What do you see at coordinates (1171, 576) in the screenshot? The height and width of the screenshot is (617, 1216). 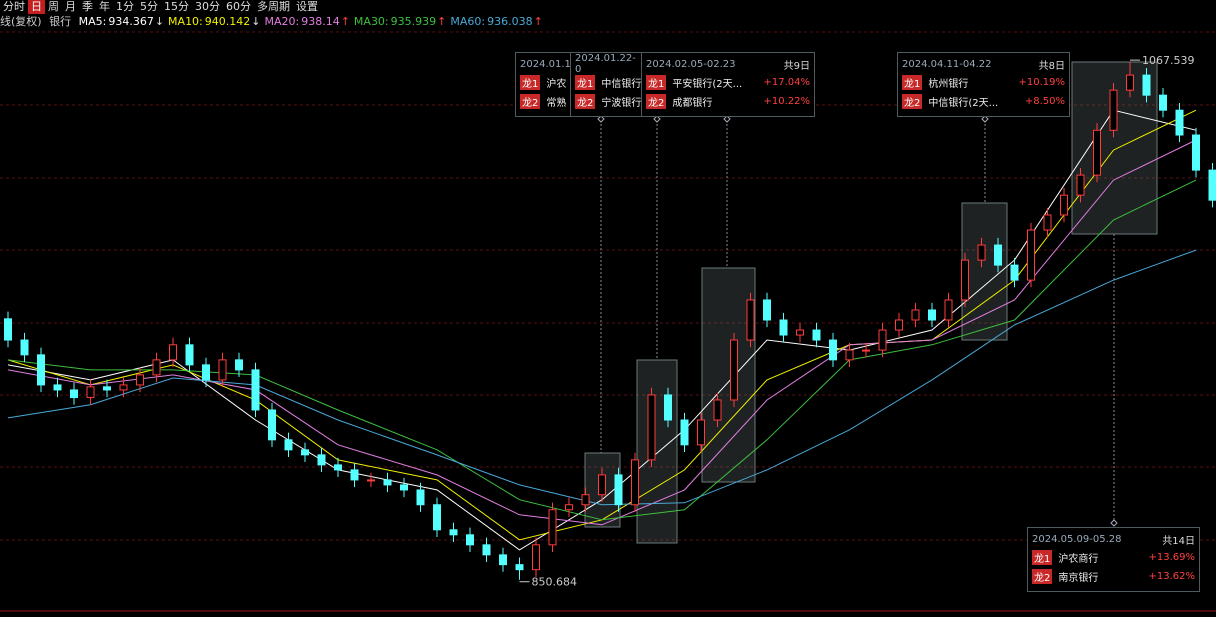 I see `leader-change: +13.62%` at bounding box center [1171, 576].